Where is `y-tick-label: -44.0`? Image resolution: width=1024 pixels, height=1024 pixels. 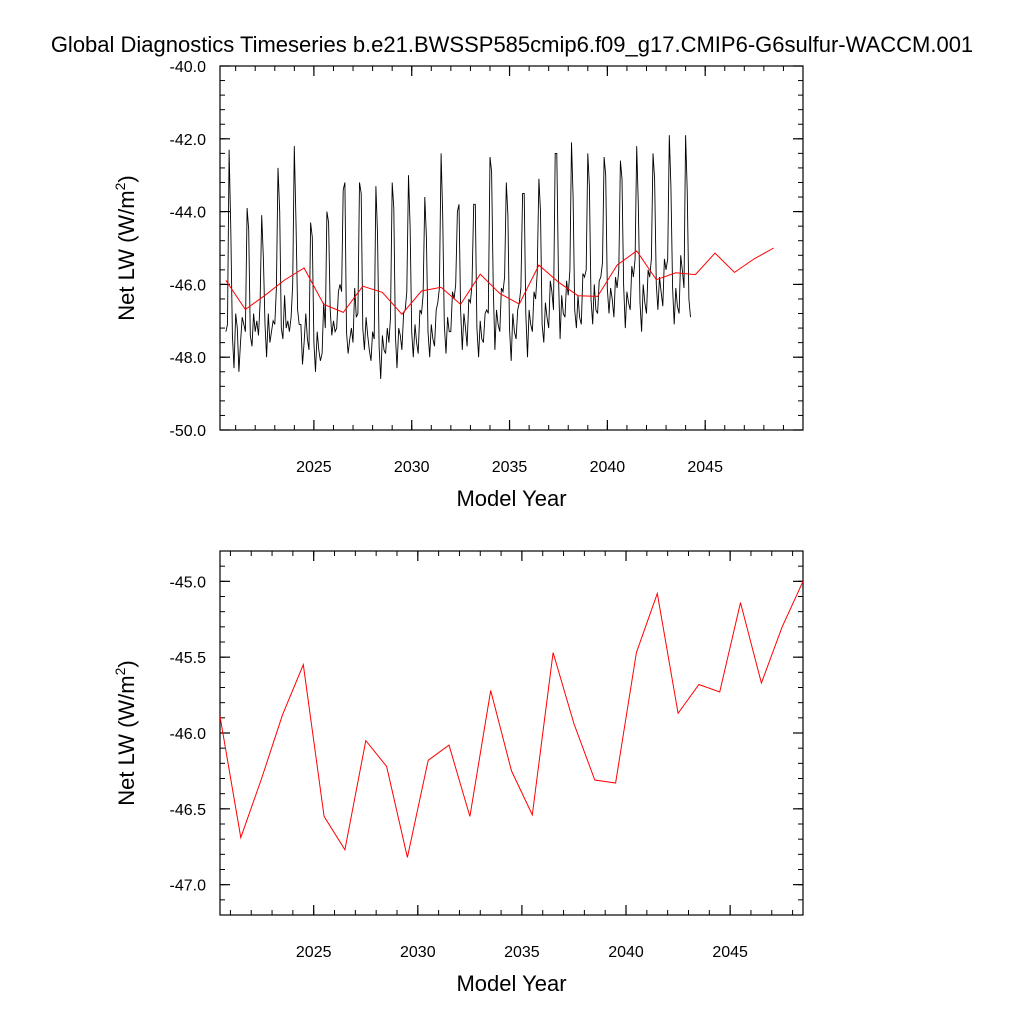 y-tick-label: -44.0 is located at coordinates (188, 213).